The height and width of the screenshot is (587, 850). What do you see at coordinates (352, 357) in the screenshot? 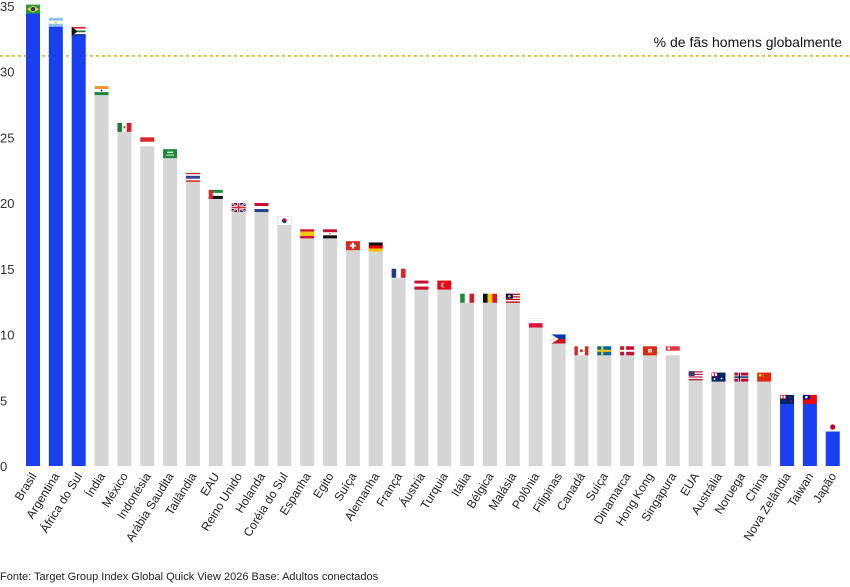
I see `bar-switzerland` at bounding box center [352, 357].